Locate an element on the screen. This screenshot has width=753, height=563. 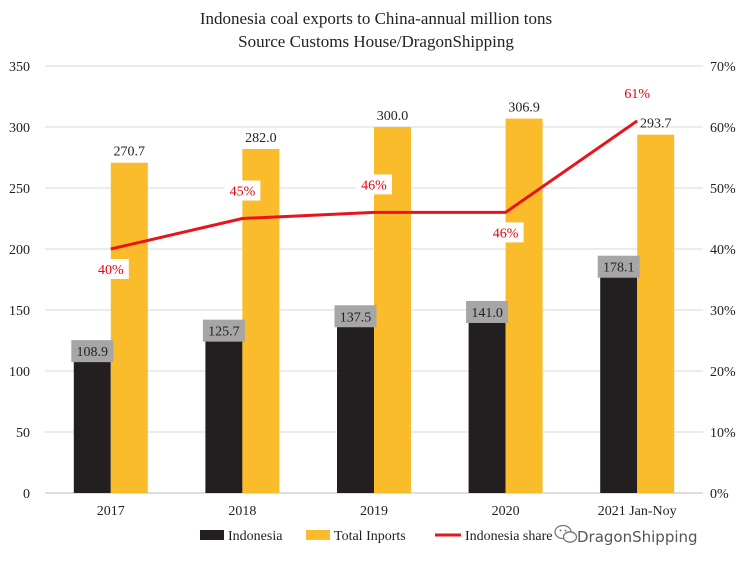
watermark-text: DragonShipping is located at coordinates (637, 537).